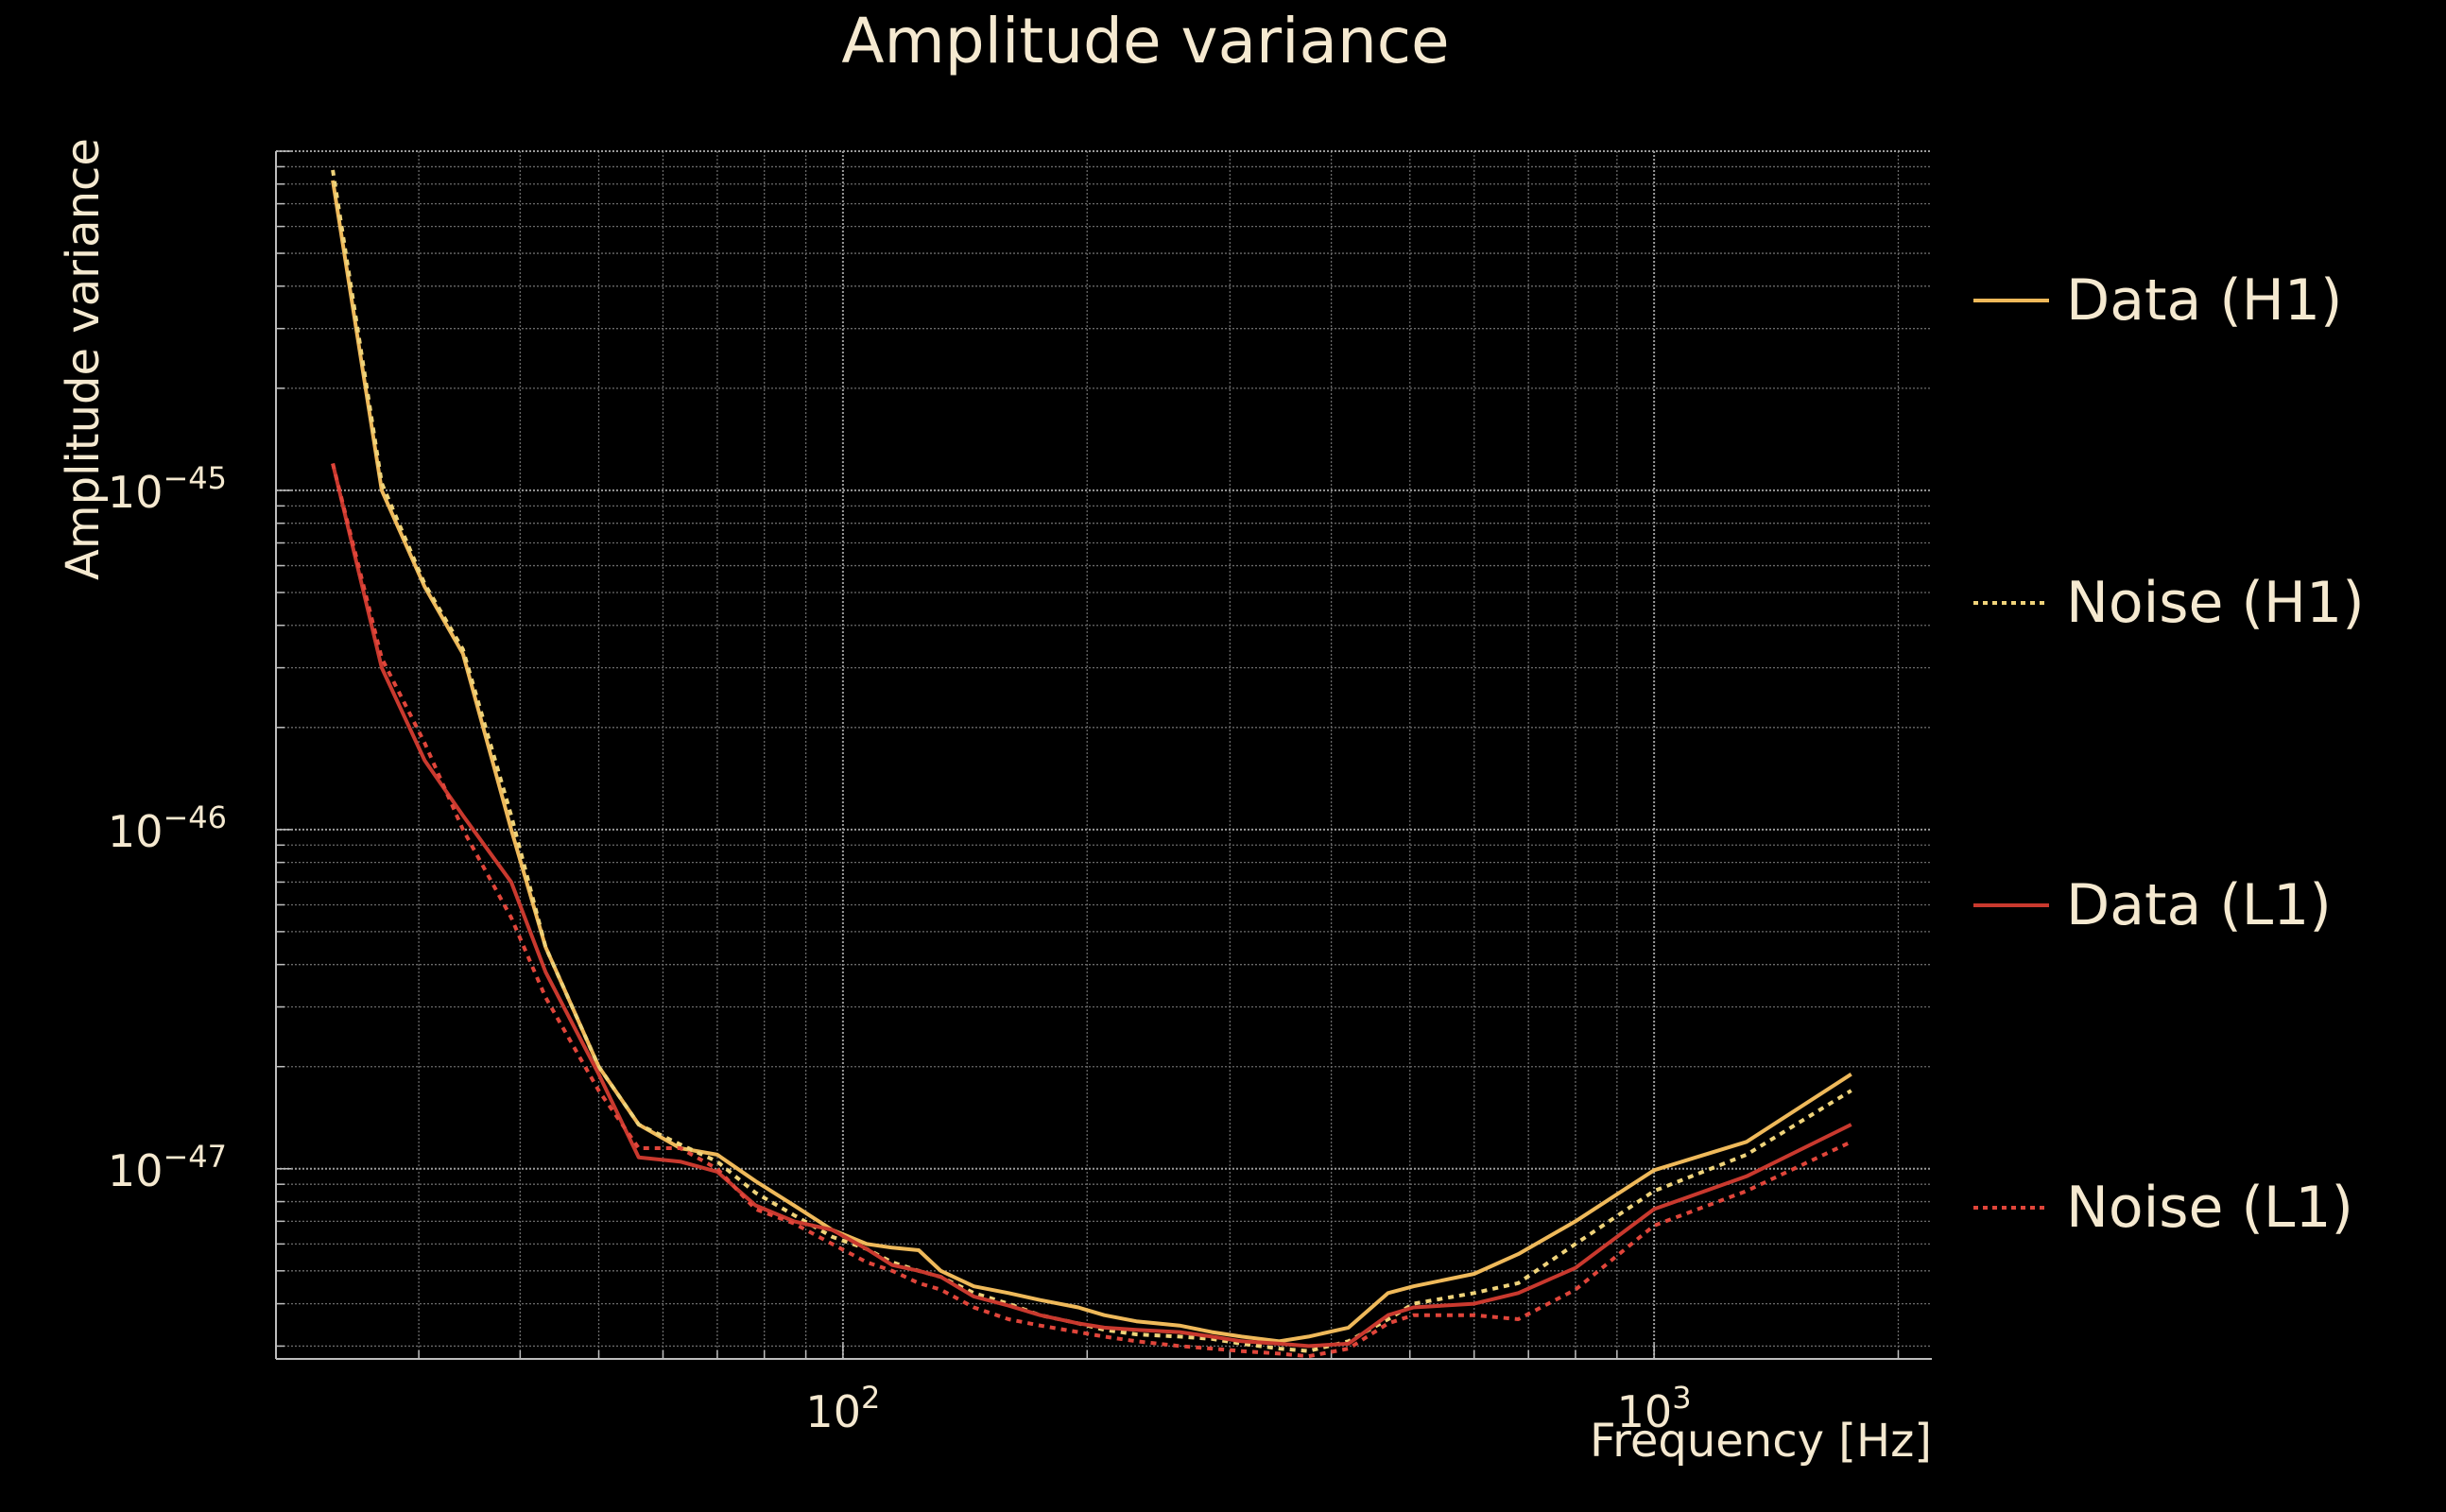 This screenshot has width=2446, height=1512. What do you see at coordinates (842, 1408) in the screenshot?
I see `x-tick-label: 10²` at bounding box center [842, 1408].